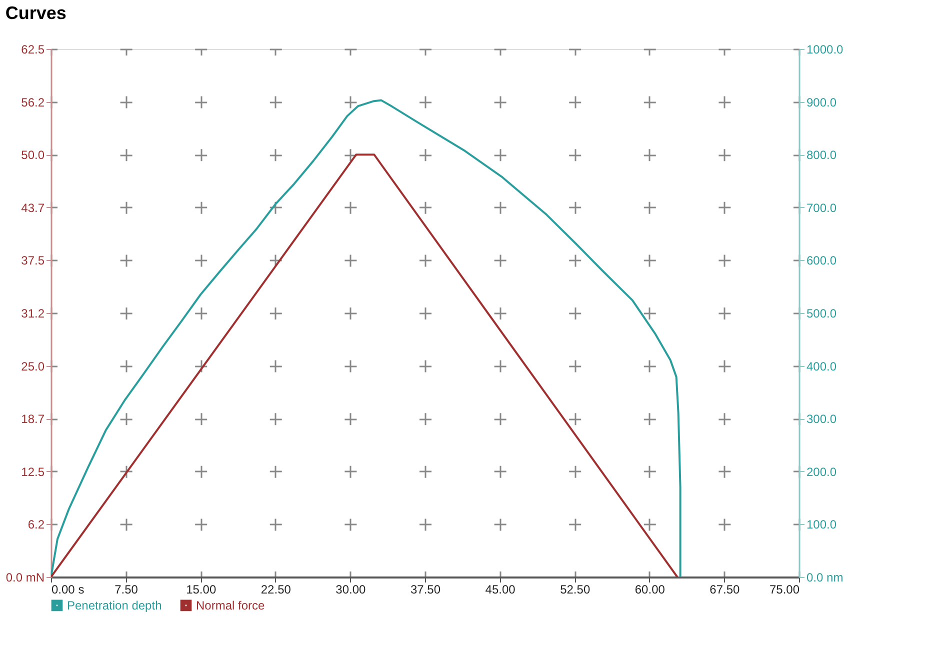  Describe the element at coordinates (114, 605) in the screenshot. I see `legend-label: Penetration depth` at that location.